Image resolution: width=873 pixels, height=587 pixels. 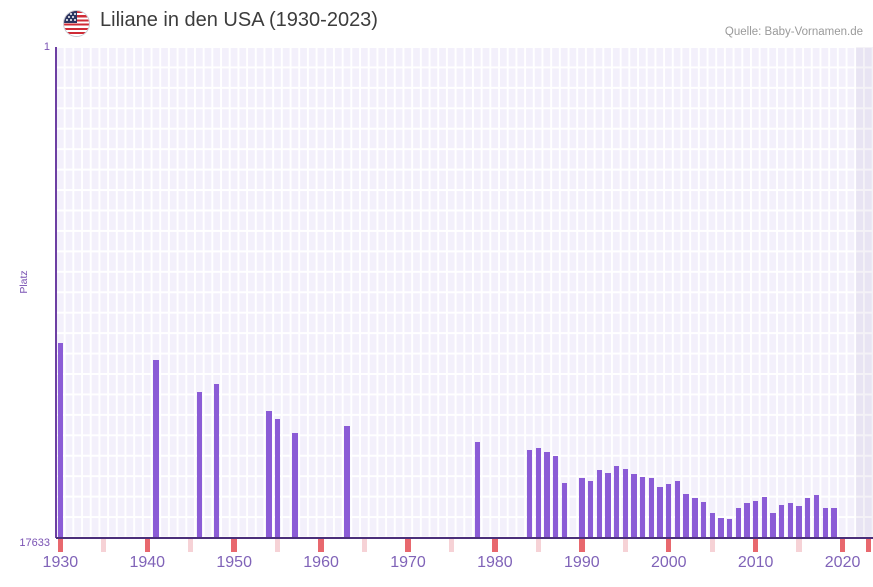 What do you see at coordinates (239, 20) in the screenshot?
I see `page-title: Liliane in den USA (1930-2023)` at bounding box center [239, 20].